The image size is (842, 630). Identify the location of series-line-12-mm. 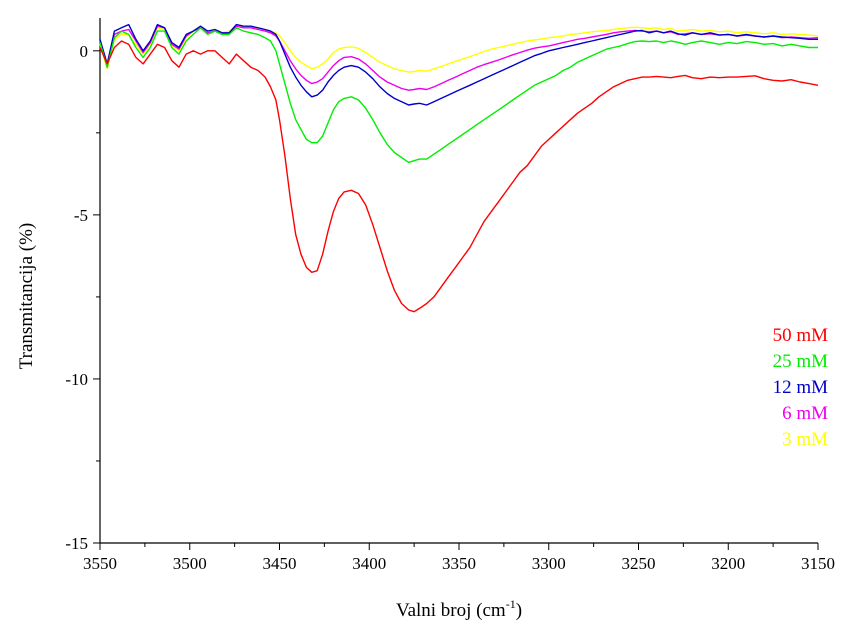
(458, 64).